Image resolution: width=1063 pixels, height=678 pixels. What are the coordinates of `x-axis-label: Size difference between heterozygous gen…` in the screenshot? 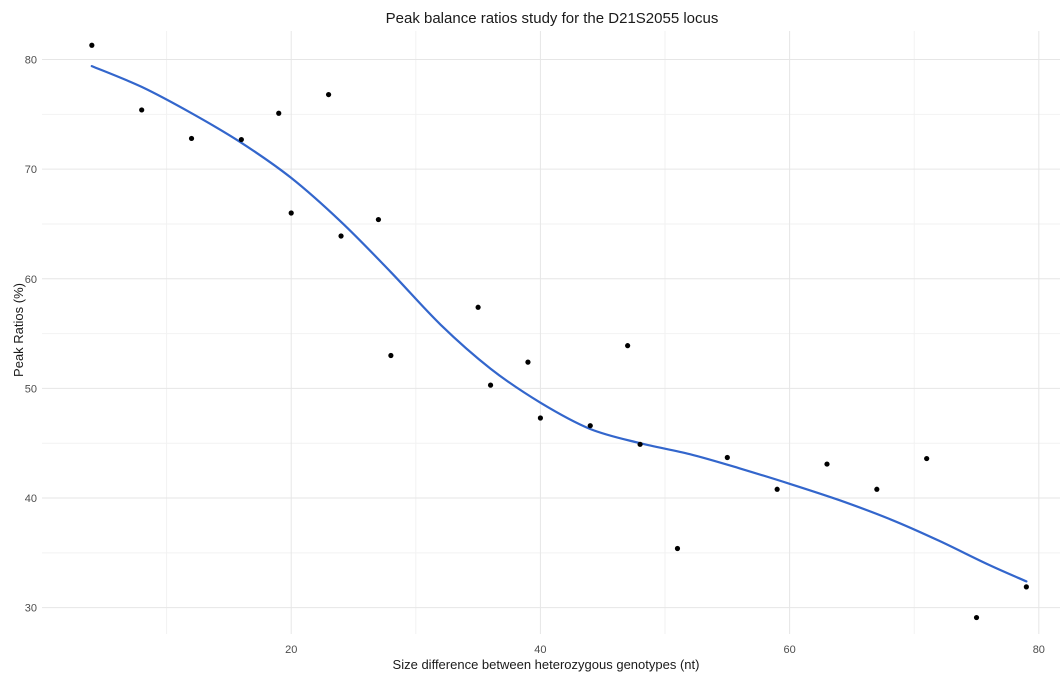 It's located at (546, 664).